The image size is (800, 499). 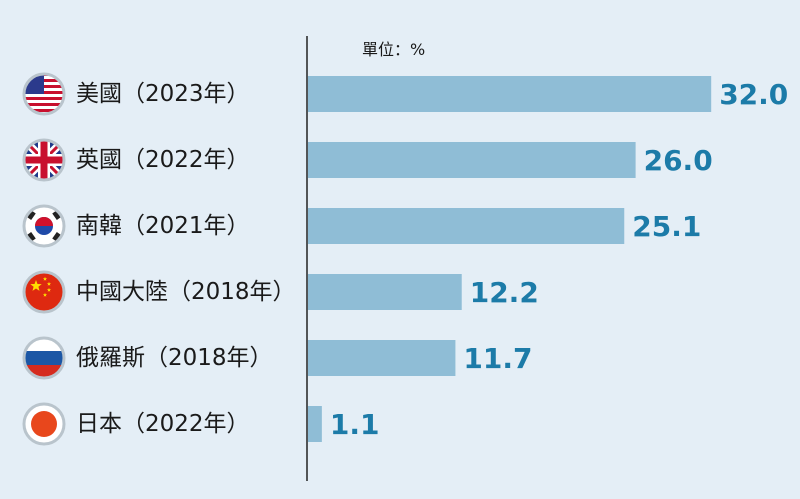 I want to click on china-flag-icon, so click(x=44, y=292).